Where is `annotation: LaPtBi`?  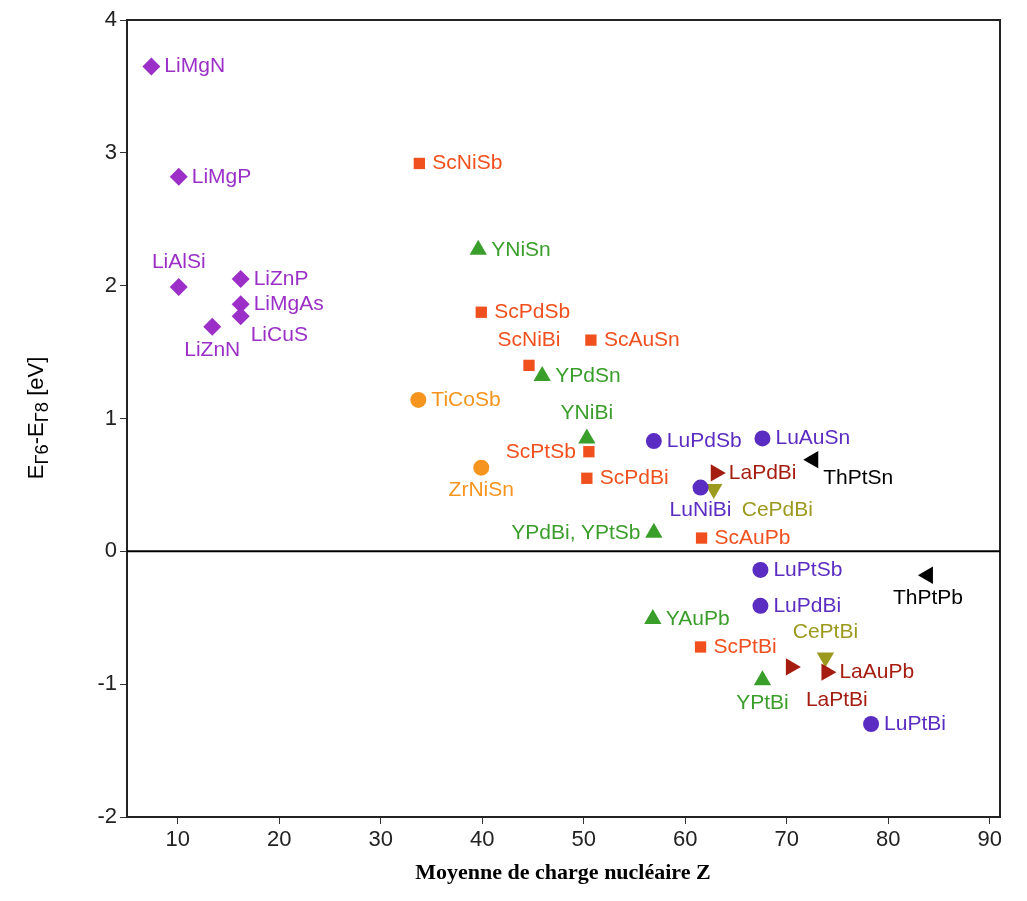 annotation: LaPtBi is located at coordinates (836, 698).